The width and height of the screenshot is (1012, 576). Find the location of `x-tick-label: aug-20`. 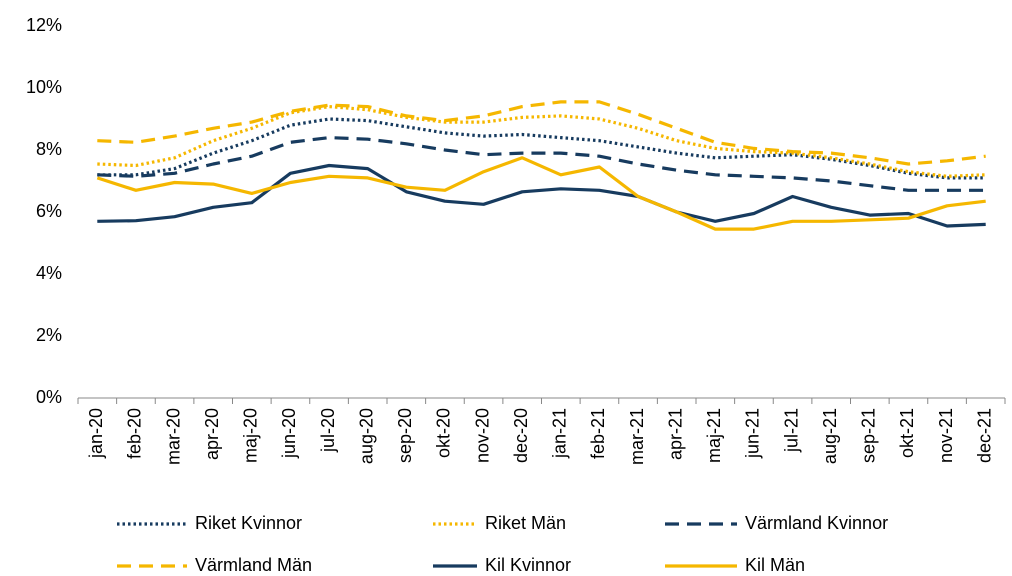

x-tick-label: aug-20 is located at coordinates (366, 436).